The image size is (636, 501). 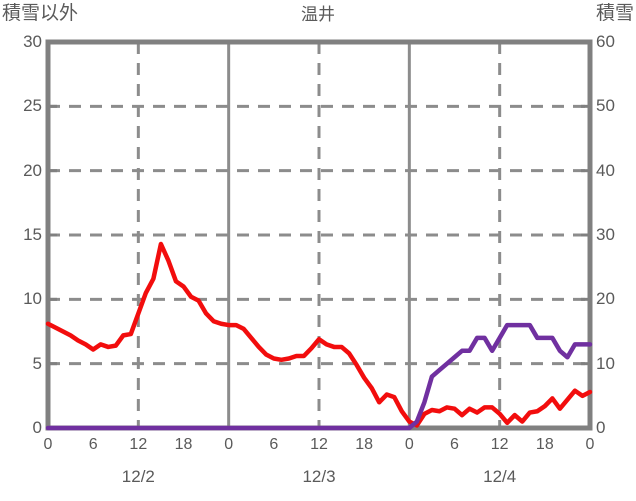 I want to click on x-axis-day-label: 12/3, so click(x=319, y=476).